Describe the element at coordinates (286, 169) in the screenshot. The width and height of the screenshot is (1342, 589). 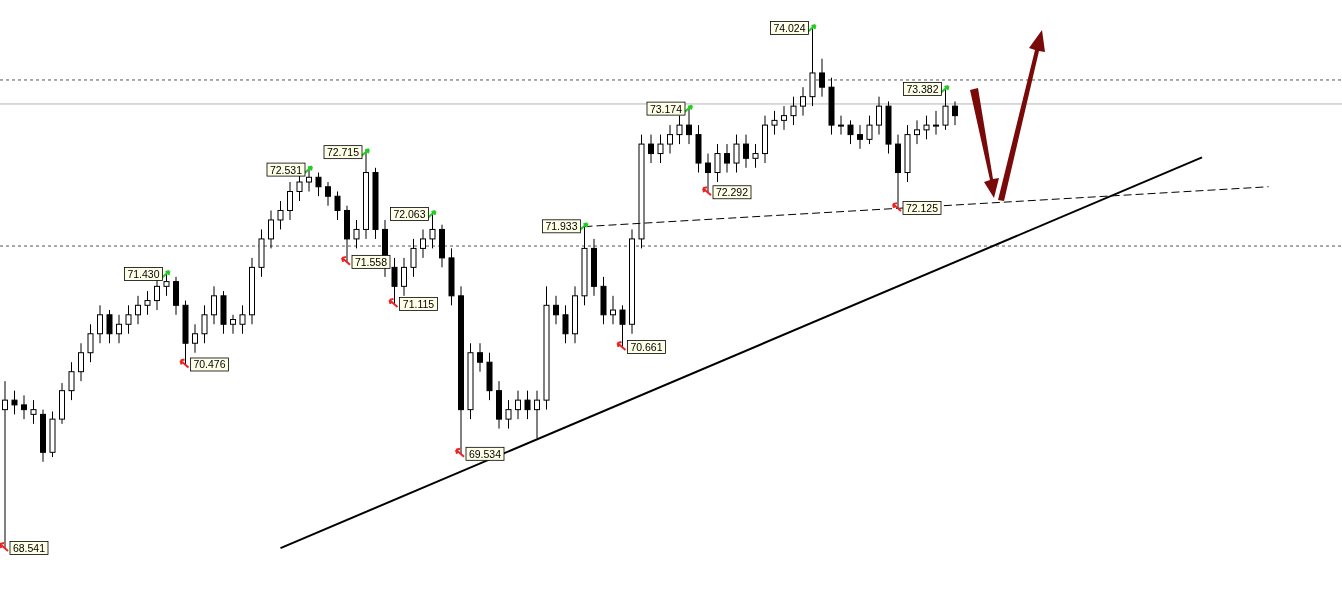
I see `annotation: 72.531` at that location.